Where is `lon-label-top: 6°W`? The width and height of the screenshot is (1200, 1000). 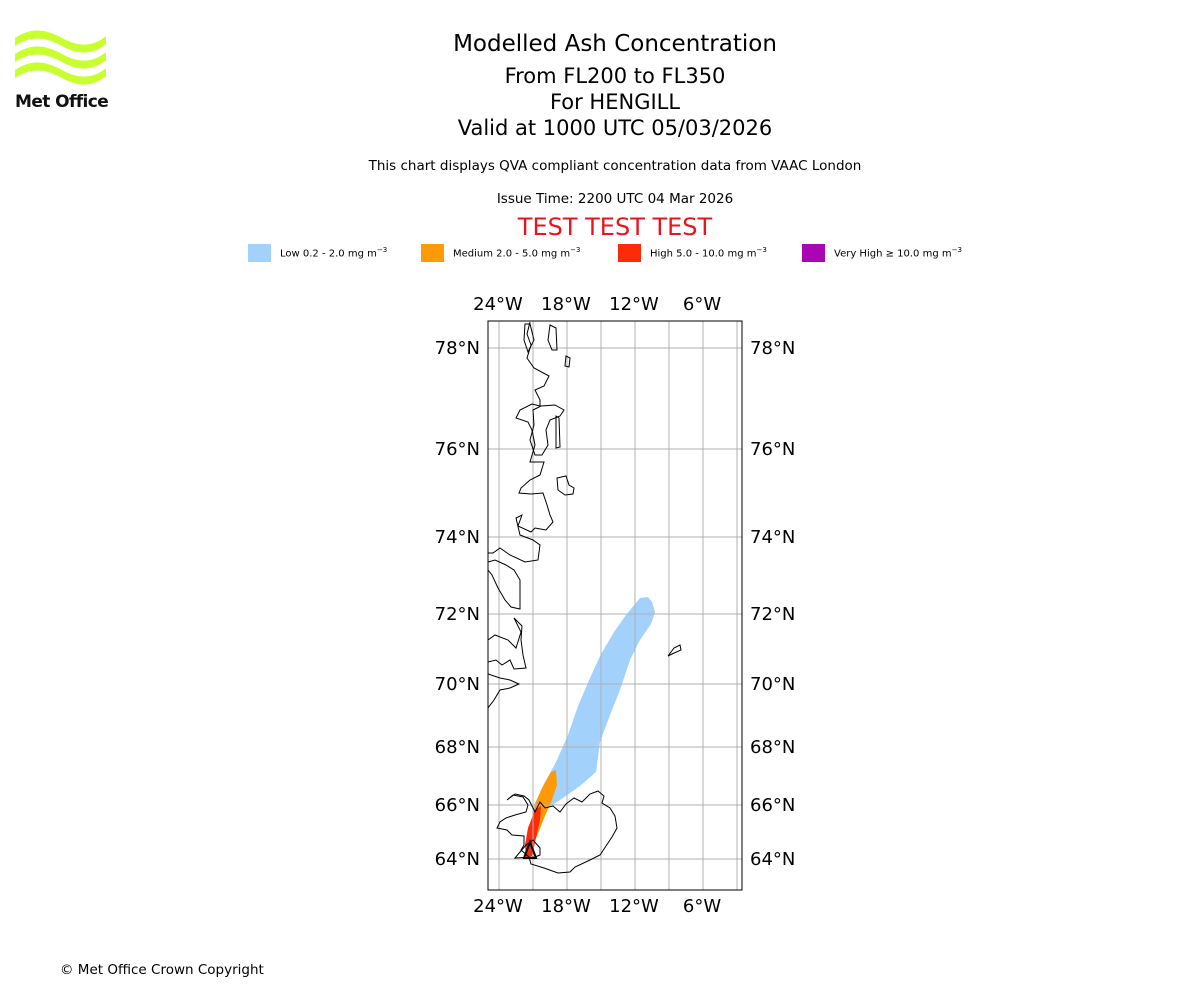 lon-label-top: 6°W is located at coordinates (702, 304).